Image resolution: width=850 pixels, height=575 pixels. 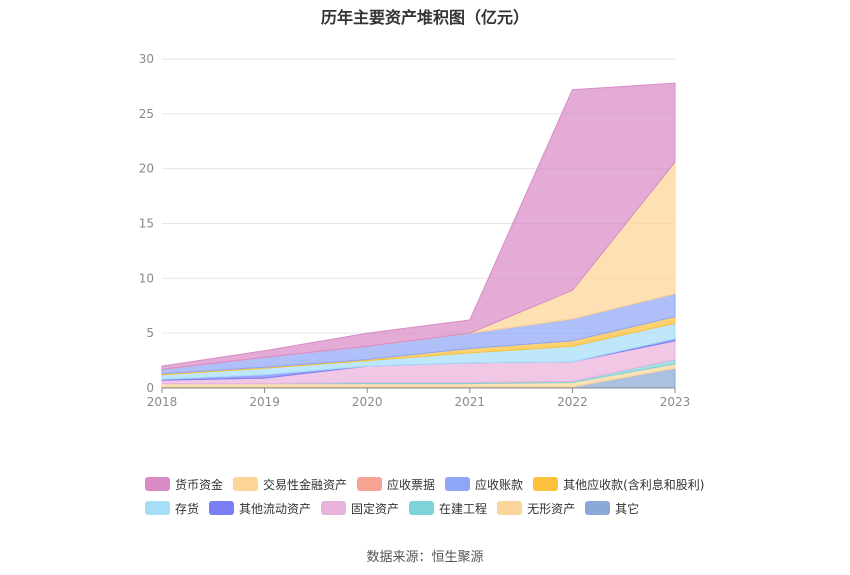 I want to click on legend-label: 货币资金, so click(x=199, y=484).